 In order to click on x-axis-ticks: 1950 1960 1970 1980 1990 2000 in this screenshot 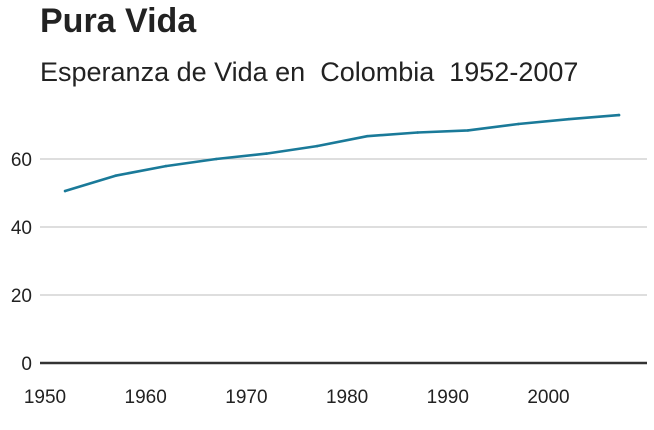, I will do `click(297, 397)`.